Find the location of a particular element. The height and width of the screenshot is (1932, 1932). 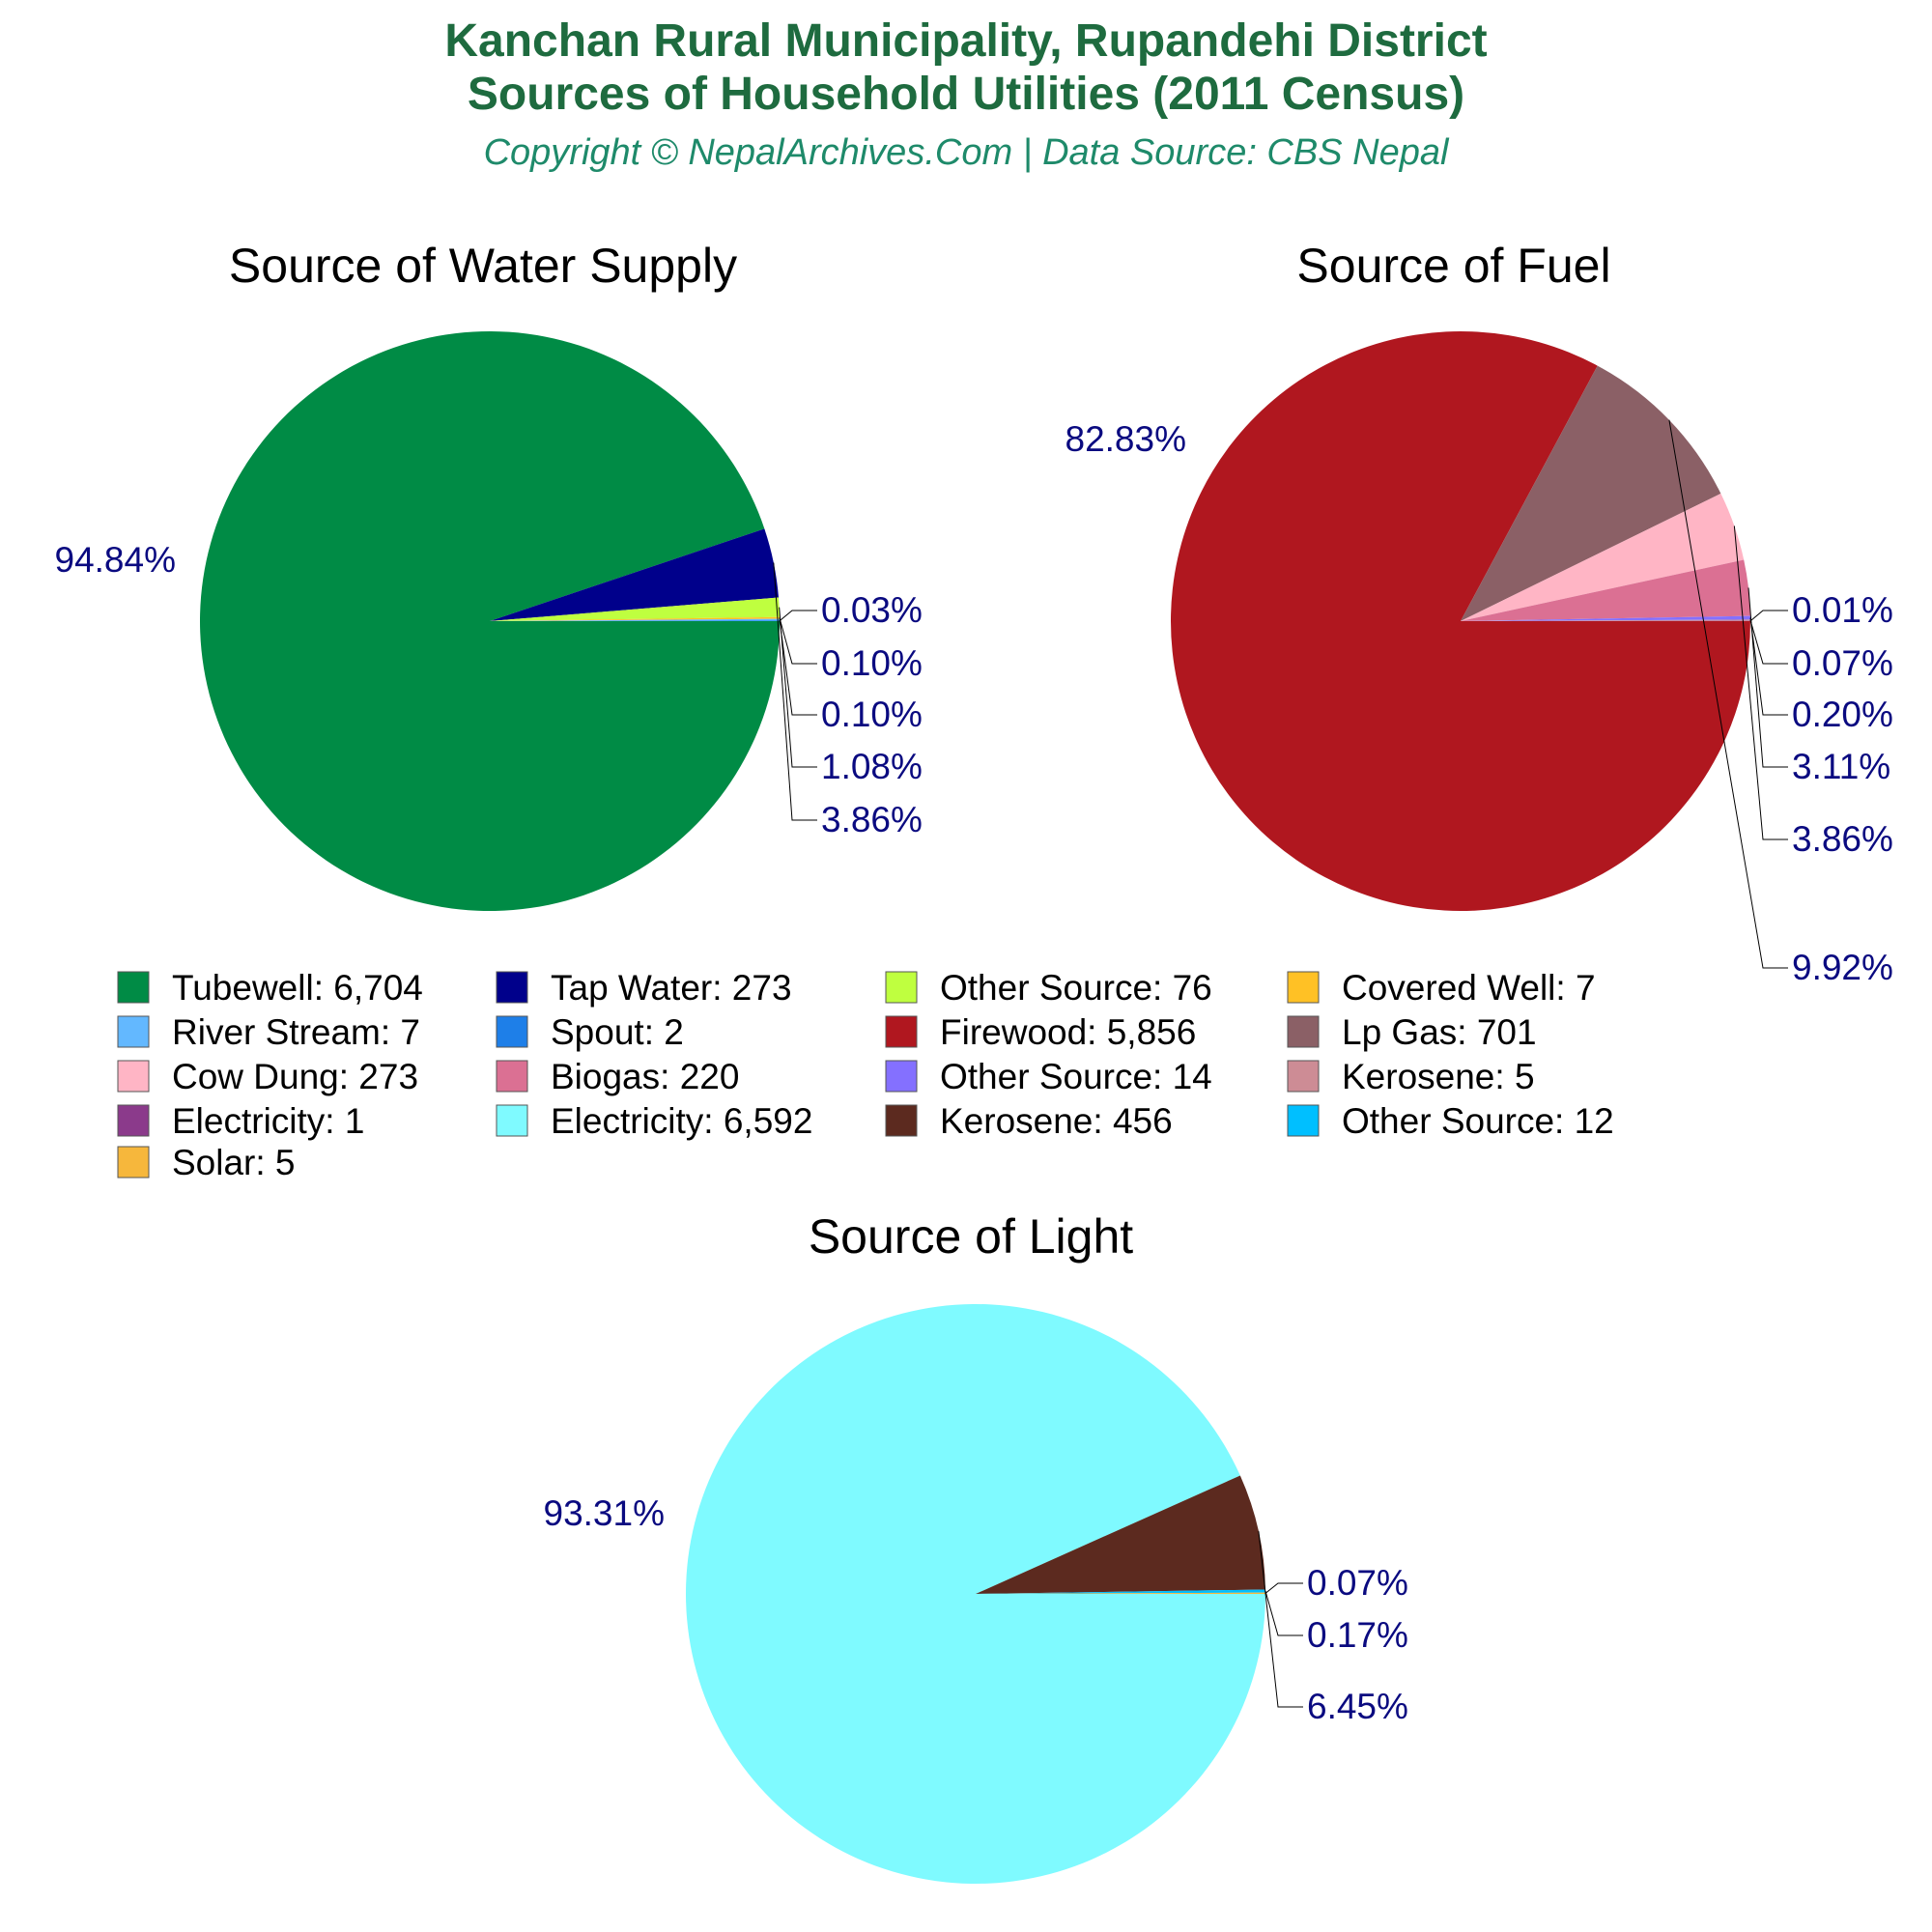

pie-slice-solar is located at coordinates (1121, 1593).